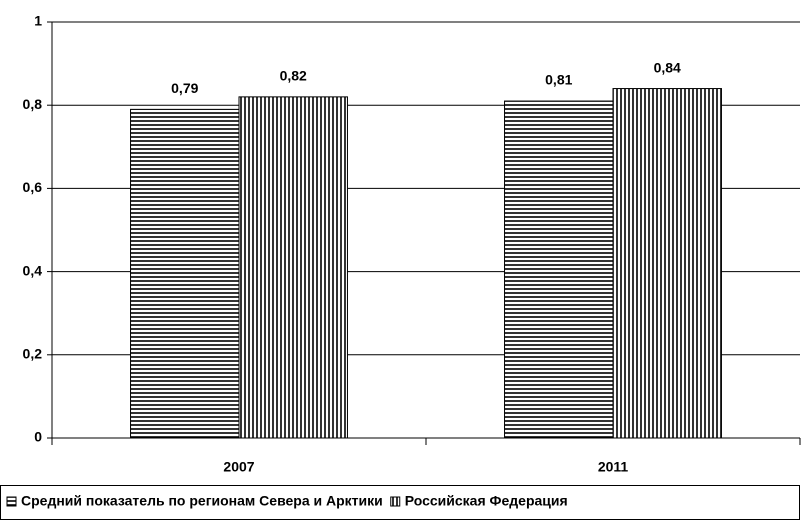 This screenshot has width=801, height=521. What do you see at coordinates (38, 21) in the screenshot?
I see `y-tick-label: 1` at bounding box center [38, 21].